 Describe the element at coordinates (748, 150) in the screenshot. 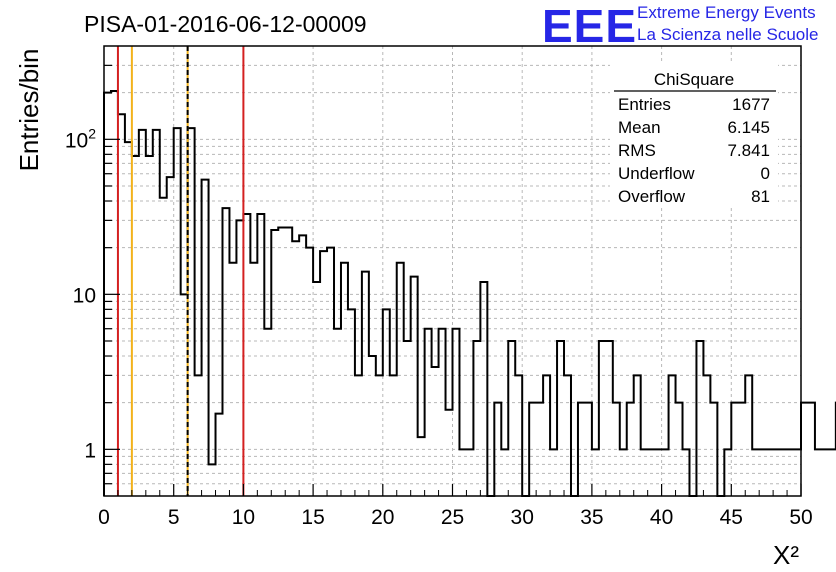

I see `stats-value-rms: 7.841` at that location.